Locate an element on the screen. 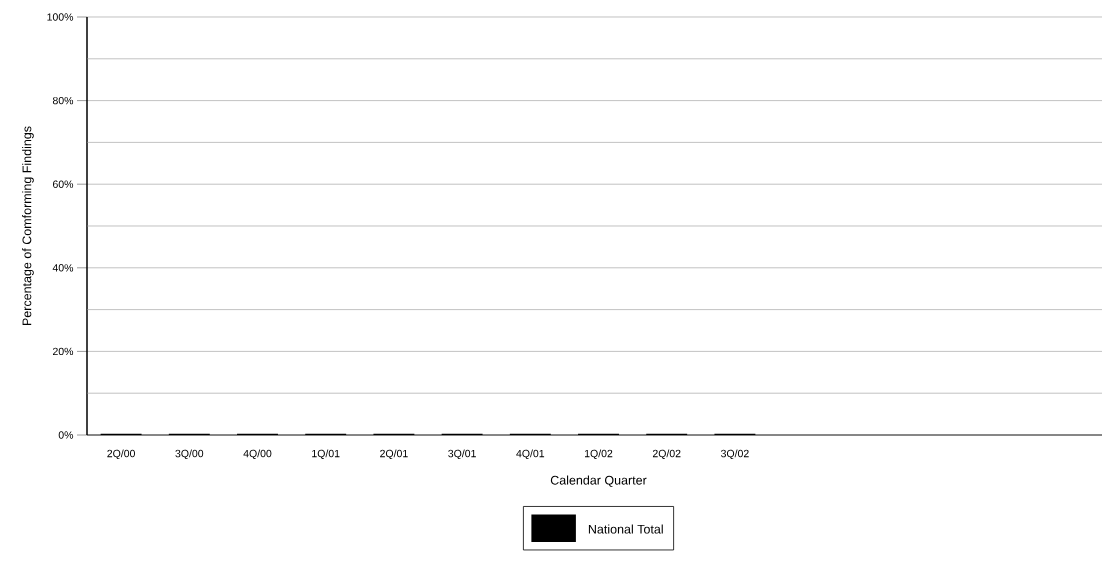 This screenshot has height=568, width=1102. y-tick-label: 80% is located at coordinates (63, 100).